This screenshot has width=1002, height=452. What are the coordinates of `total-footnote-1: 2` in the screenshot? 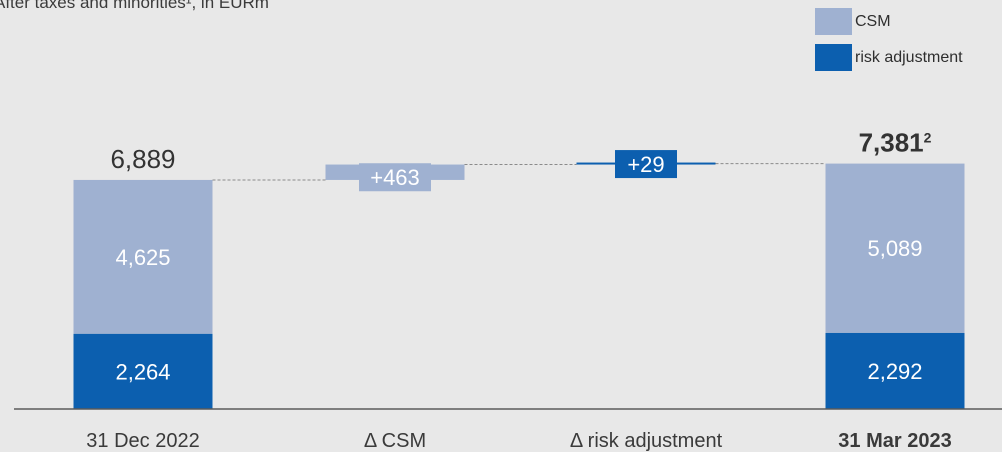 It's located at (928, 138).